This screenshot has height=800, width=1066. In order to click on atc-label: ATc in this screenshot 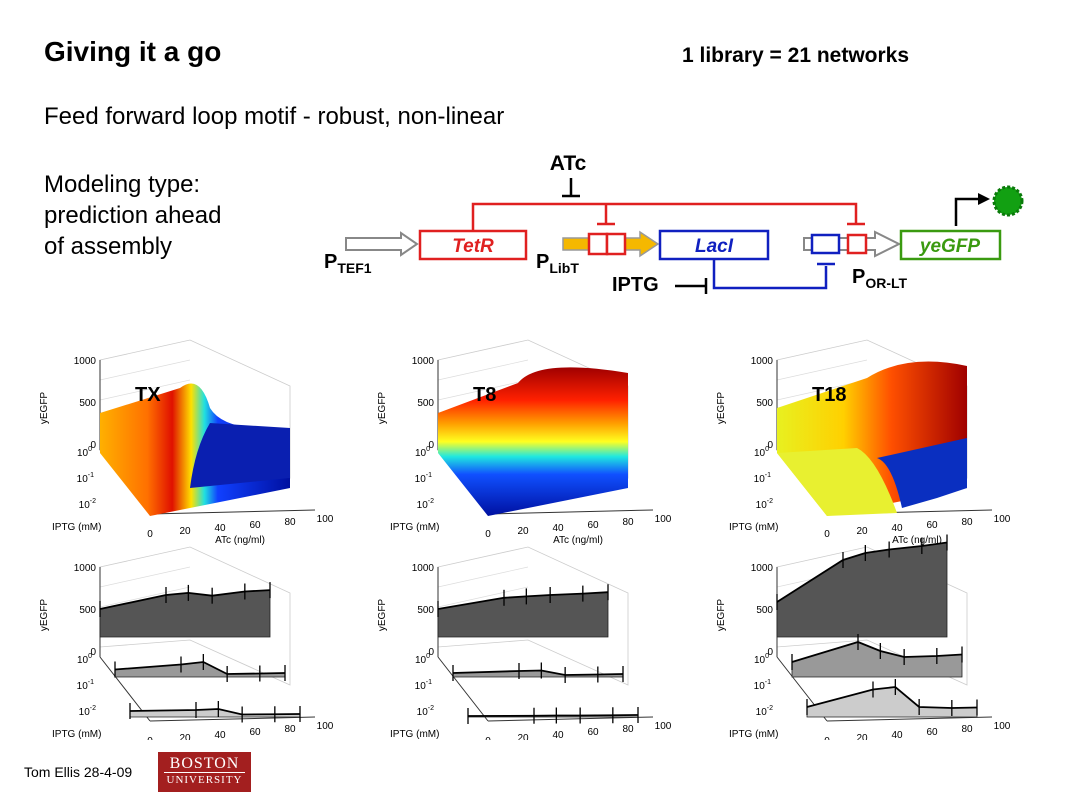, I will do `click(568, 163)`.